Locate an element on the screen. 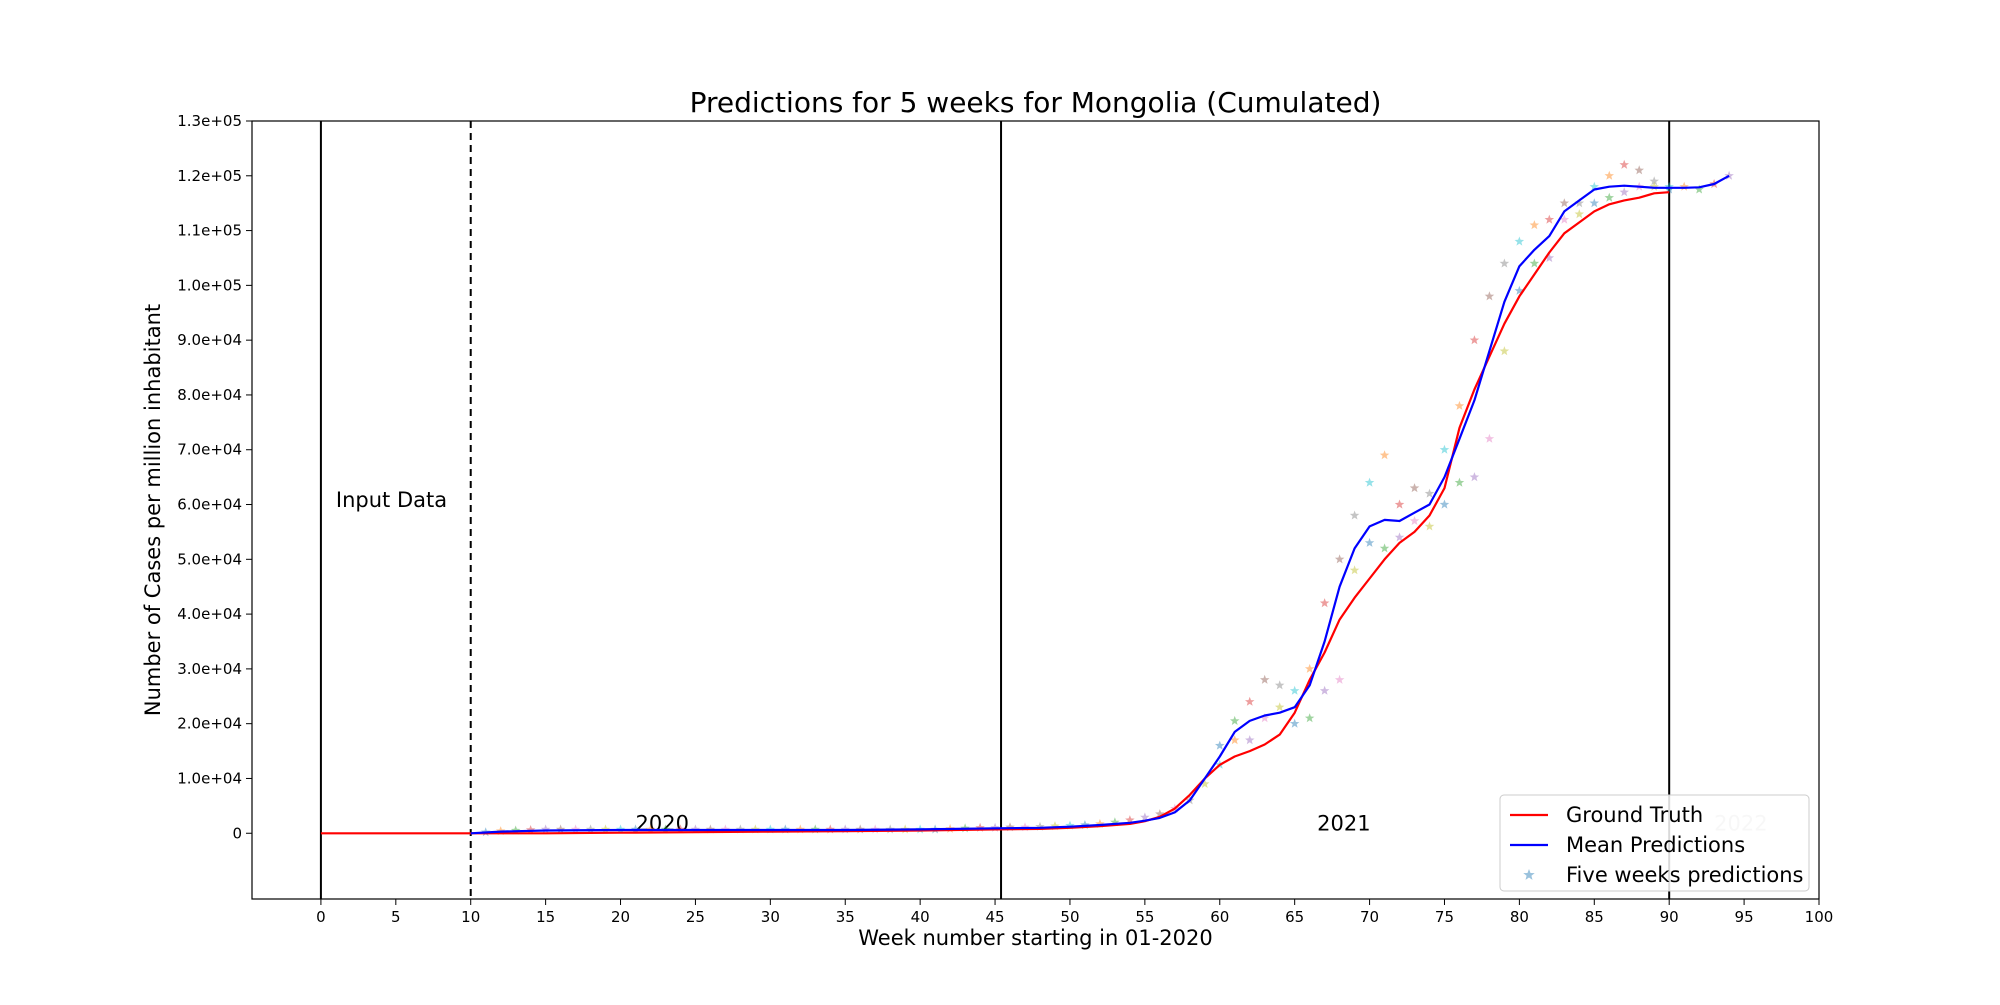 This screenshot has width=2000, height=1005. x-tick-label: 15 is located at coordinates (545, 917).